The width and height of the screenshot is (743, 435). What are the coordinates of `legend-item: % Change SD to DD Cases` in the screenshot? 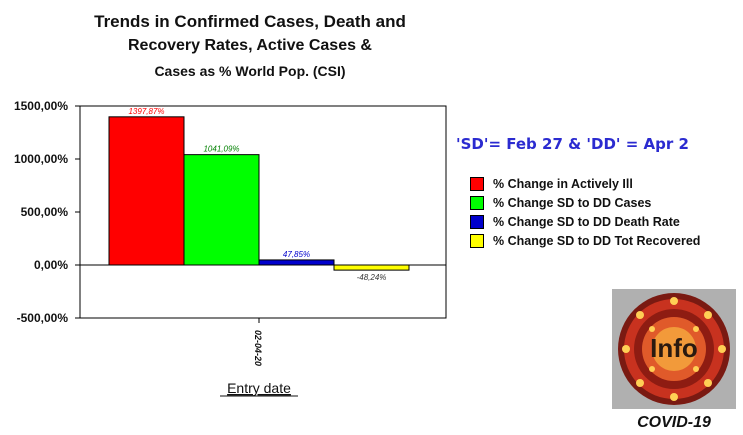 It's located at (585, 202).